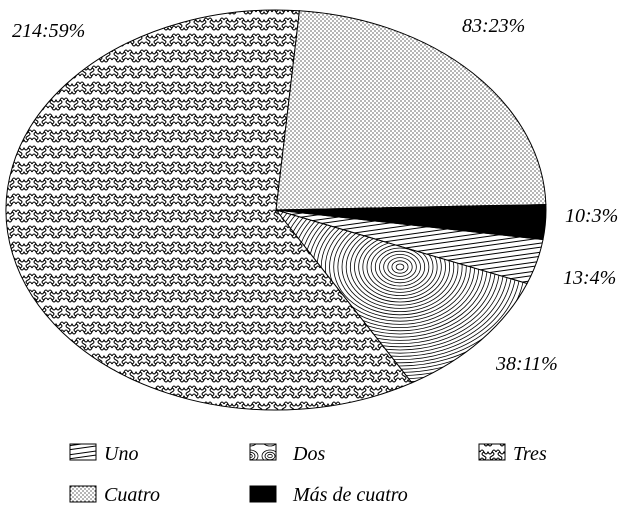 The image size is (631, 506). What do you see at coordinates (591, 216) in the screenshot?
I see `slice-label-5: 10:3%` at bounding box center [591, 216].